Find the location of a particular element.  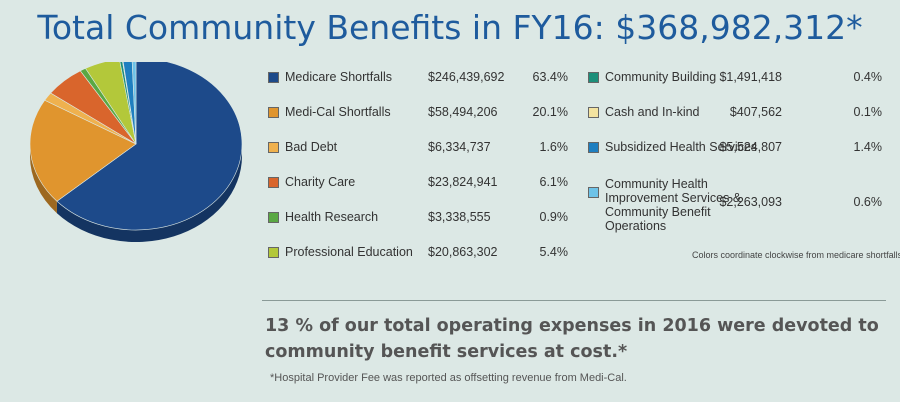

pie-slice-community-building is located at coordinates (128, 103).